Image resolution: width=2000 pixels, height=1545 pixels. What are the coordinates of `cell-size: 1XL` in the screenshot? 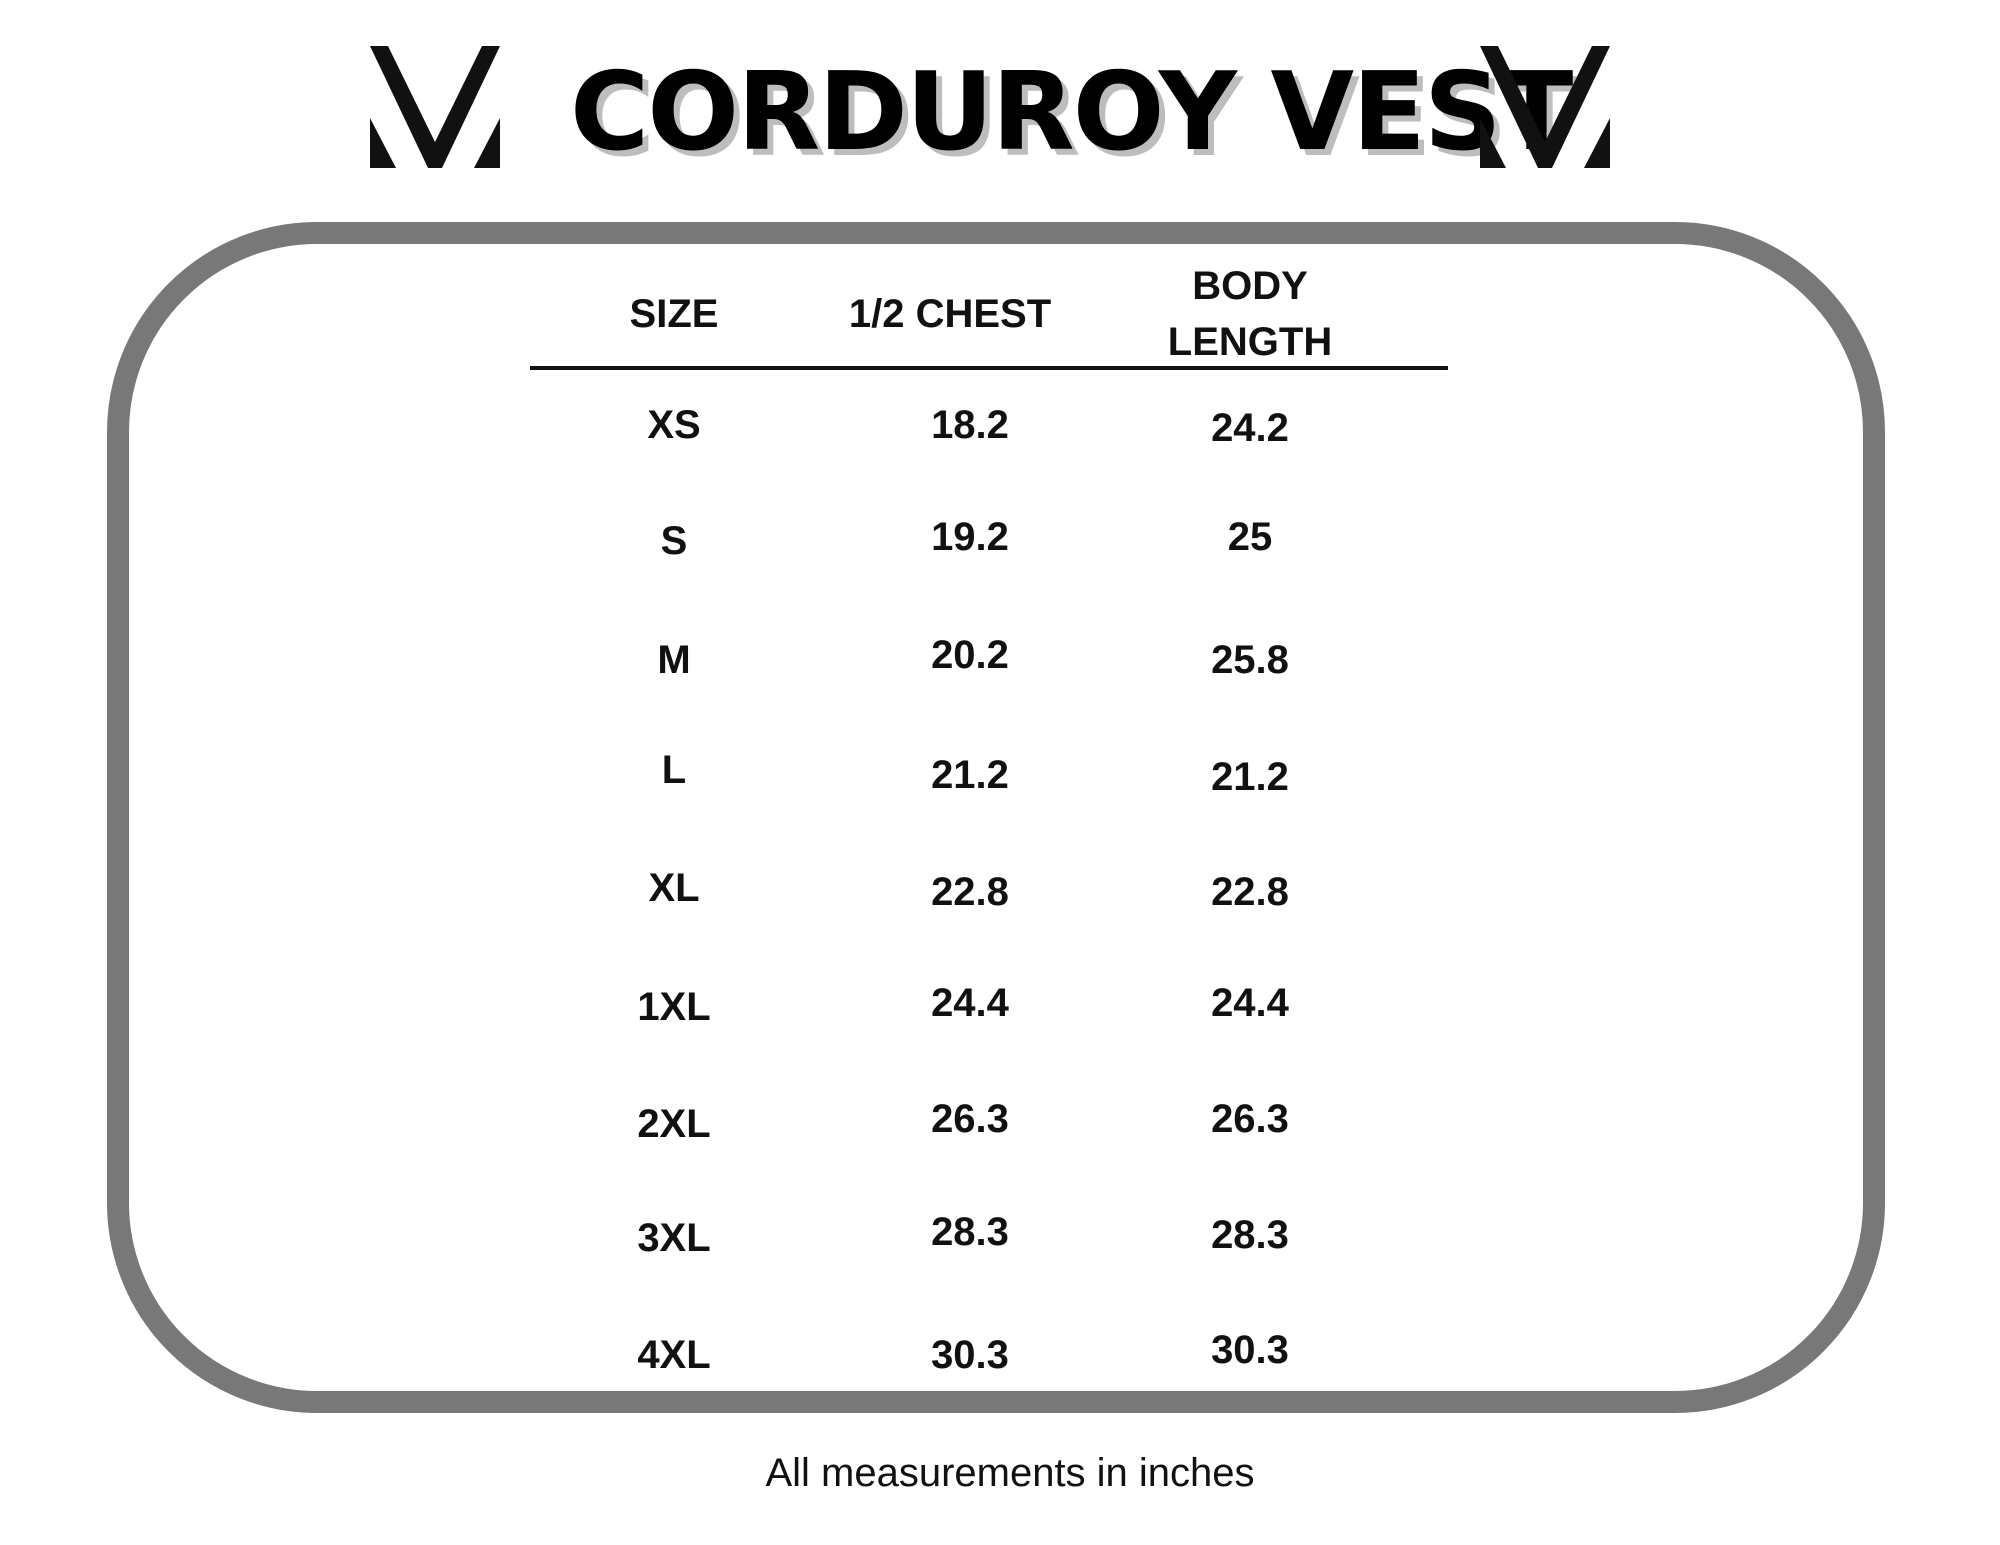 It's located at (674, 1007).